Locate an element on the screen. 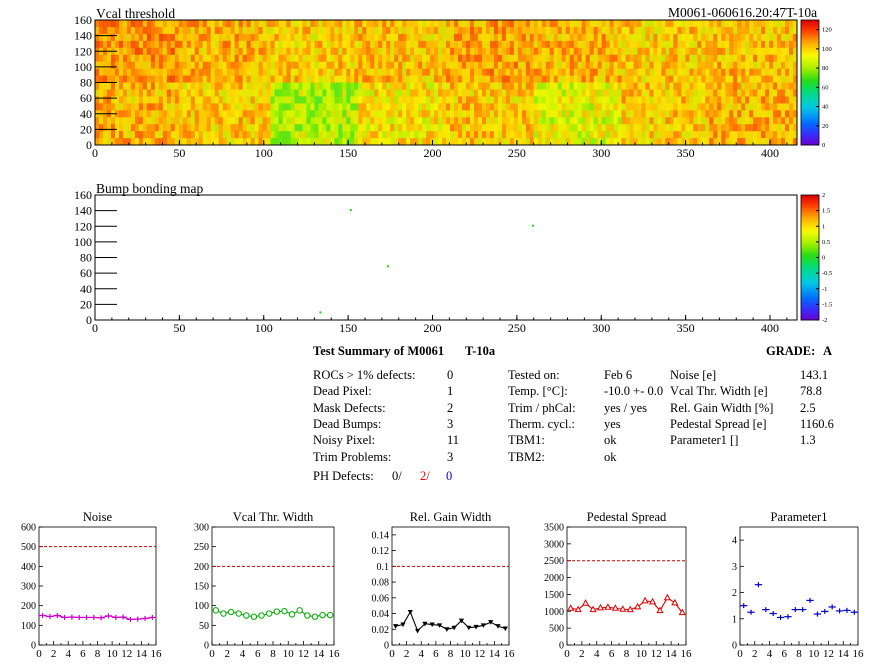 The width and height of the screenshot is (896, 672). x-tick-label: 8 is located at coordinates (98, 654).